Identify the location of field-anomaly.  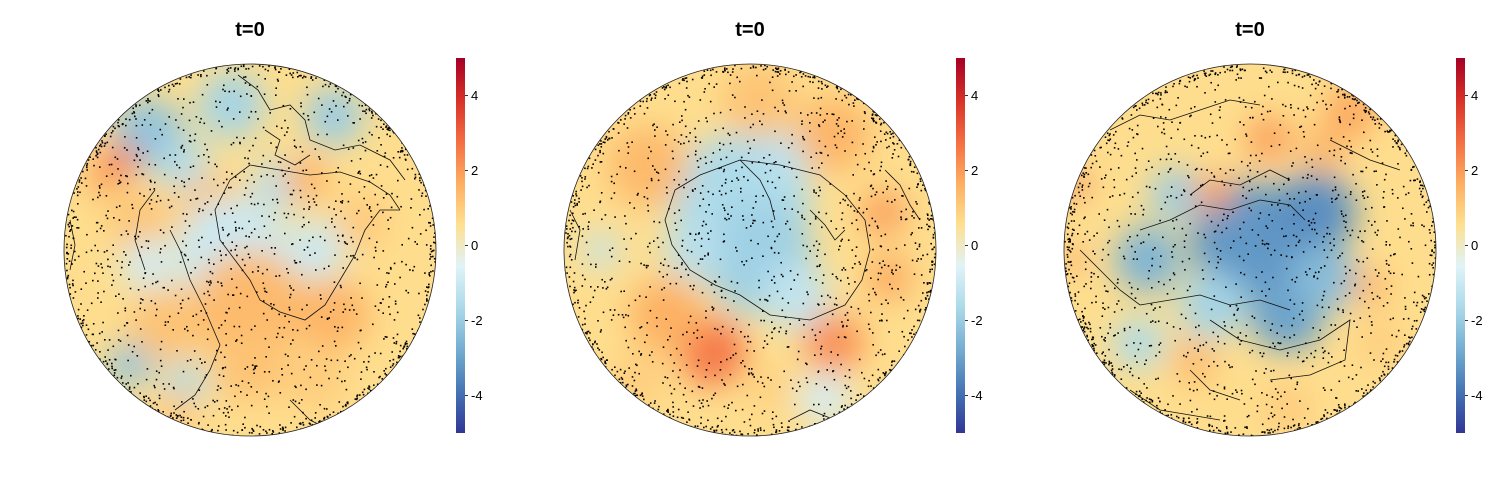
(694, 250).